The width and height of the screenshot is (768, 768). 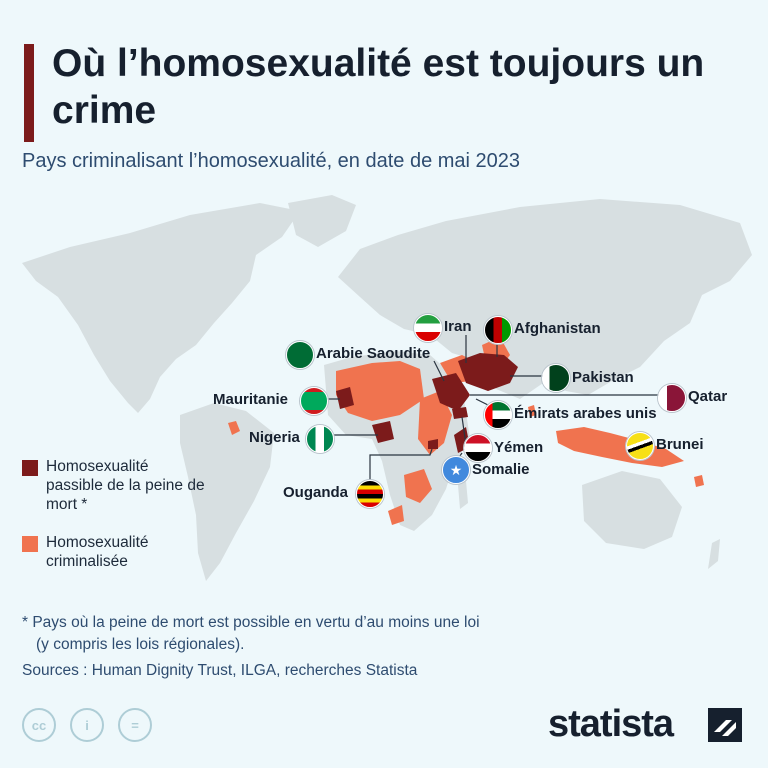 I want to click on label-yemen: Yémen, so click(x=519, y=447).